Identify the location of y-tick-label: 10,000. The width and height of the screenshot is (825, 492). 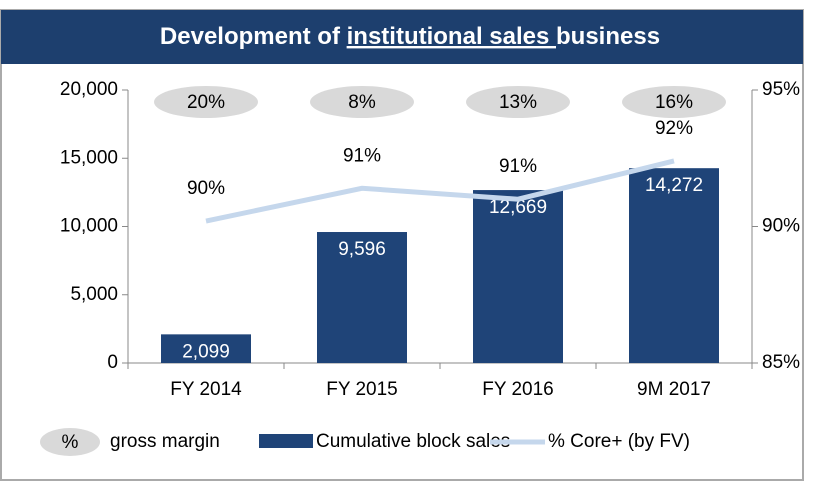
(89, 226).